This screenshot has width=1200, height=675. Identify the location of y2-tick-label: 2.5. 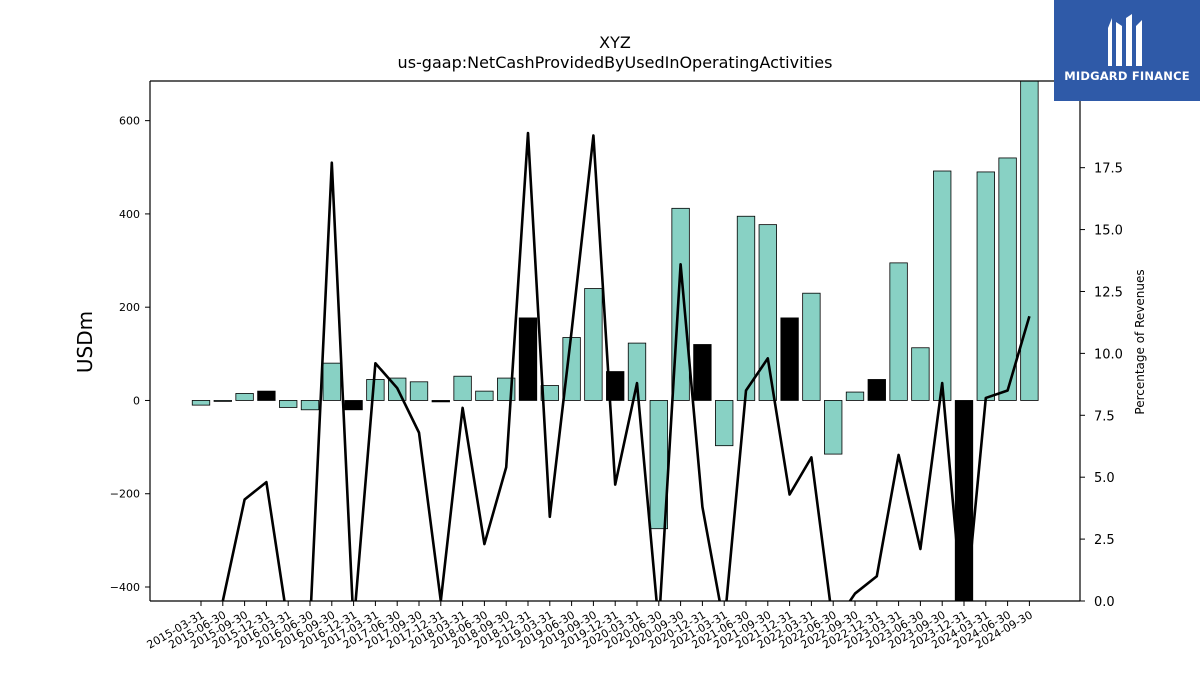
(1104, 540).